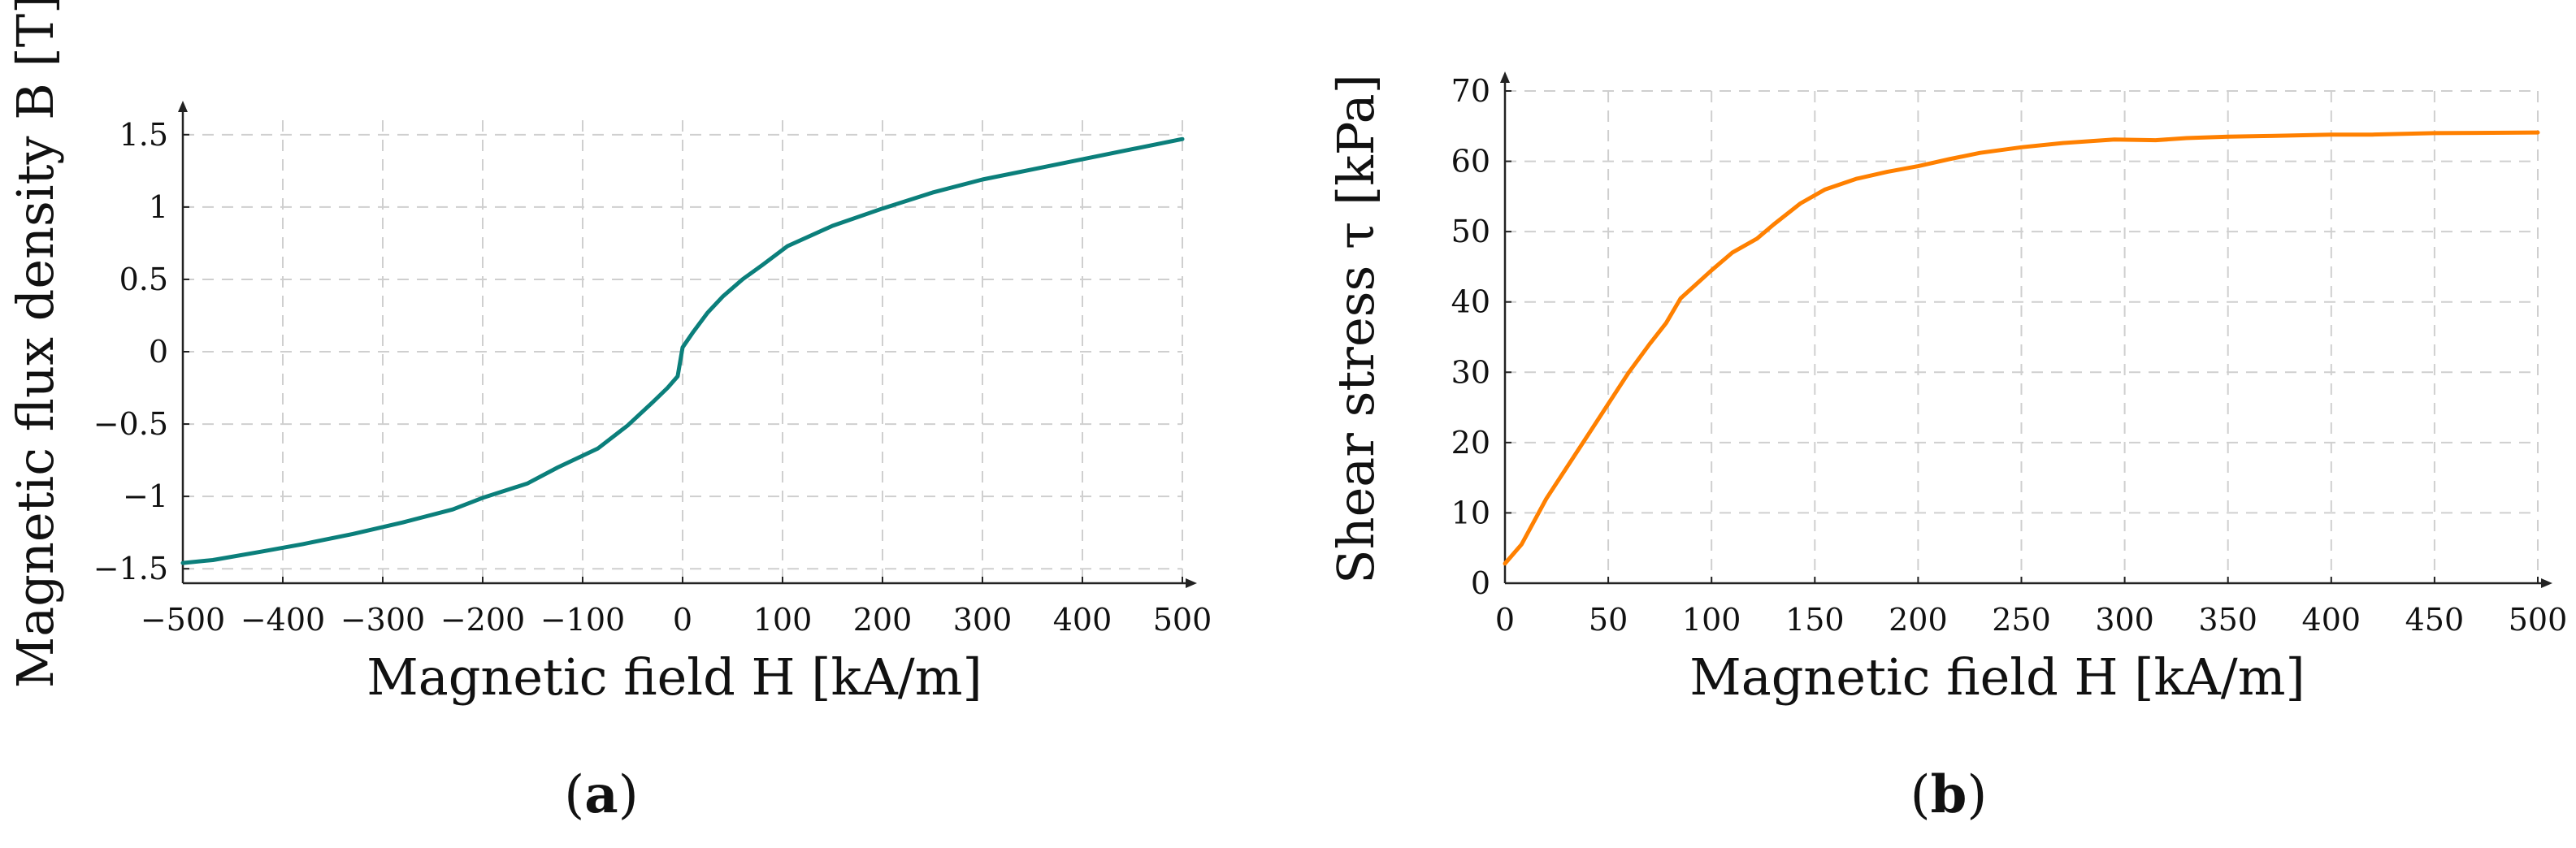  I want to click on y-tick-label-a: 0, so click(158, 352).